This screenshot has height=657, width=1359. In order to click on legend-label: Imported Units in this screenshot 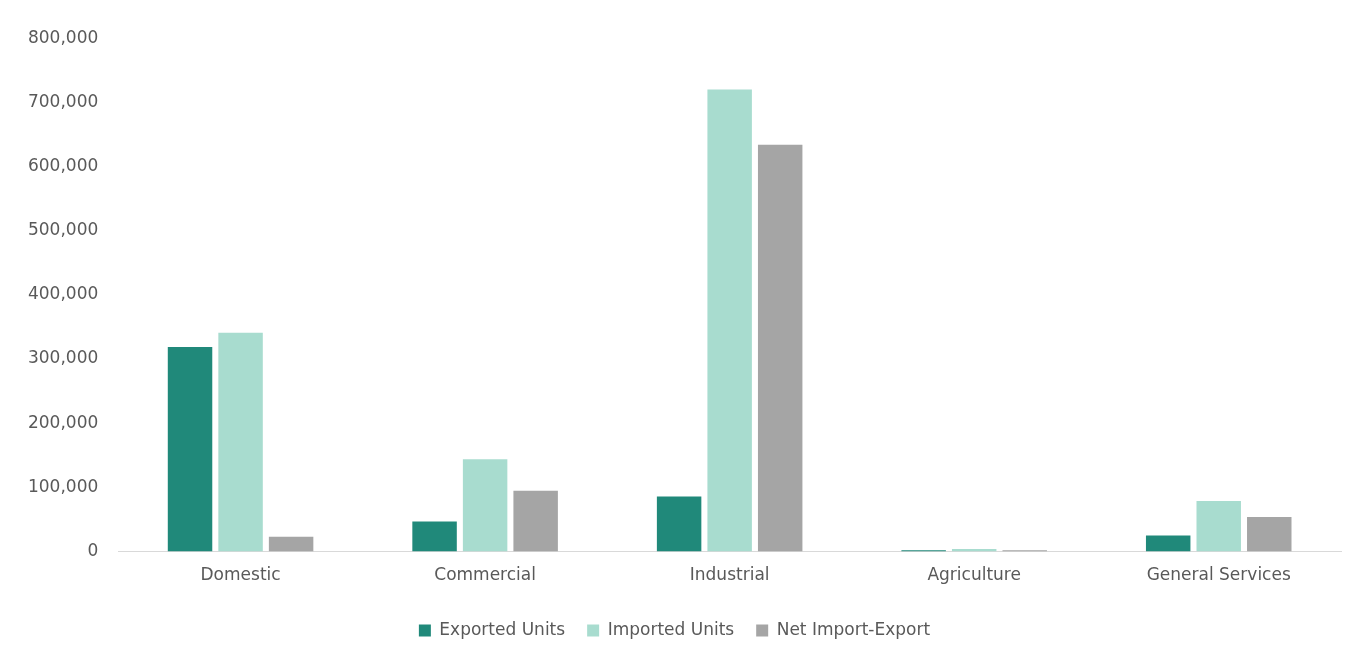, I will do `click(671, 628)`.